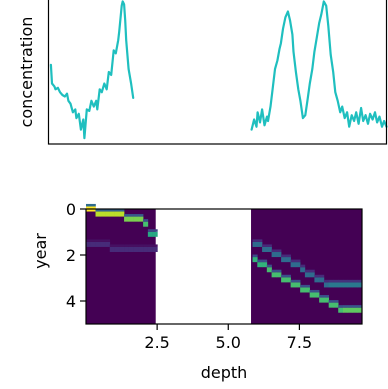  Describe the element at coordinates (71, 255) in the screenshot. I see `year-tick-label: 2` at that location.